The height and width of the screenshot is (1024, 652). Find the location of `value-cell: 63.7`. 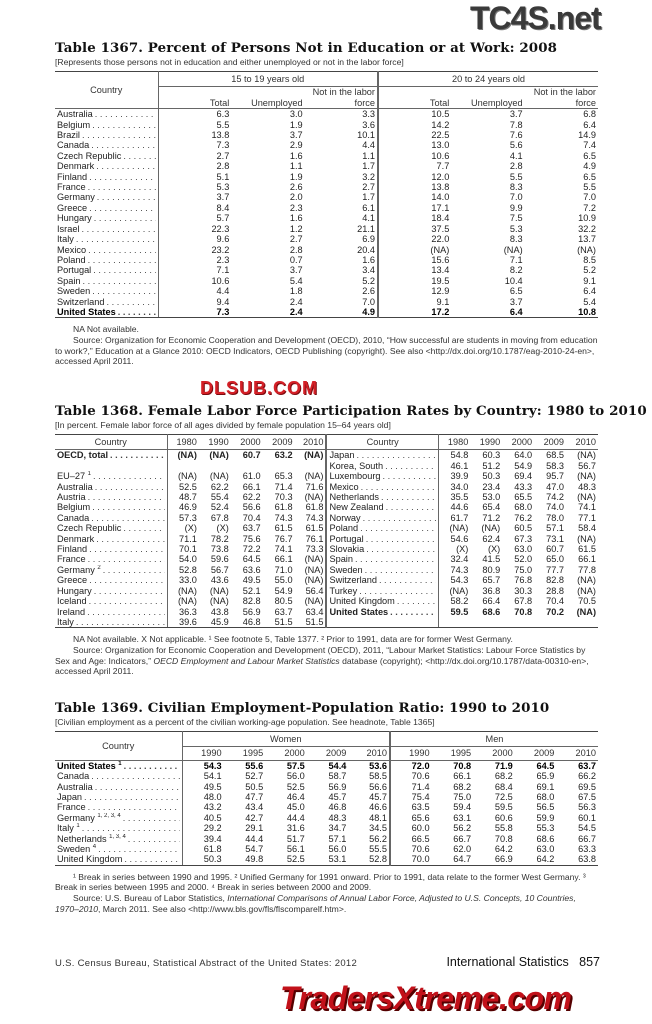

value-cell: 63.7 is located at coordinates (587, 765).